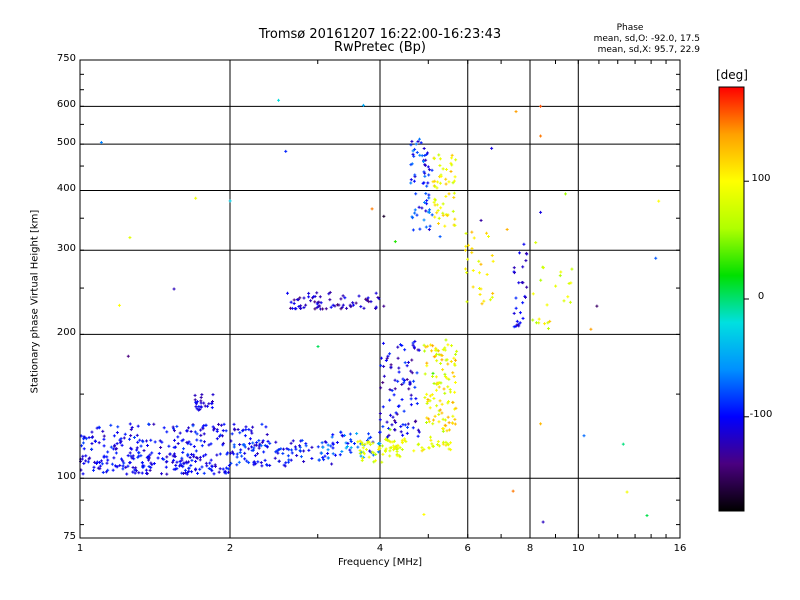  Describe the element at coordinates (66, 333) in the screenshot. I see `y-tick-label: 200` at that location.